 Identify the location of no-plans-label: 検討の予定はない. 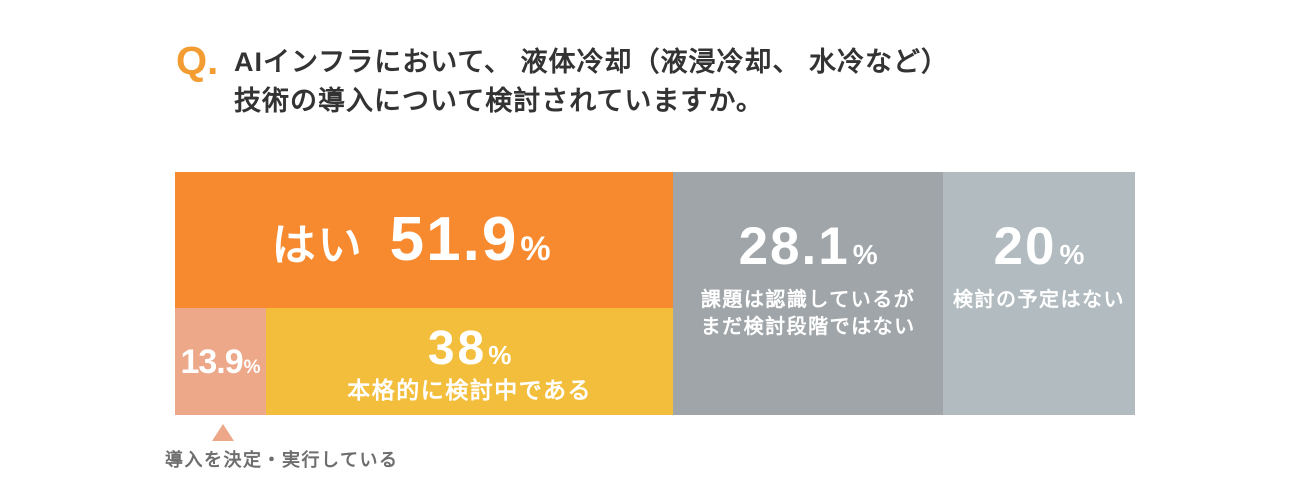
(1038, 300).